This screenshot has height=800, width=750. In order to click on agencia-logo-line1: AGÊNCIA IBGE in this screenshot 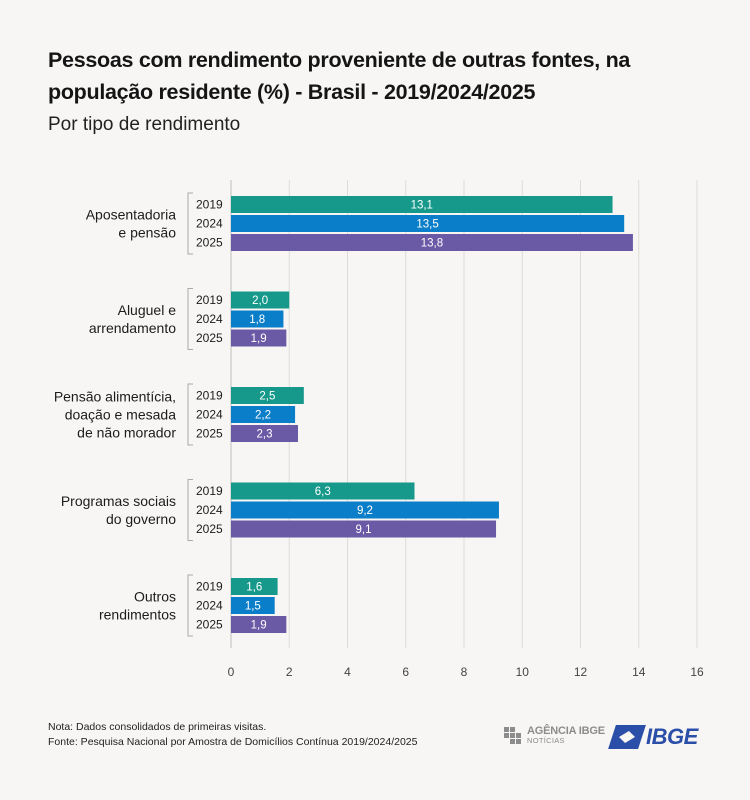, I will do `click(566, 731)`.